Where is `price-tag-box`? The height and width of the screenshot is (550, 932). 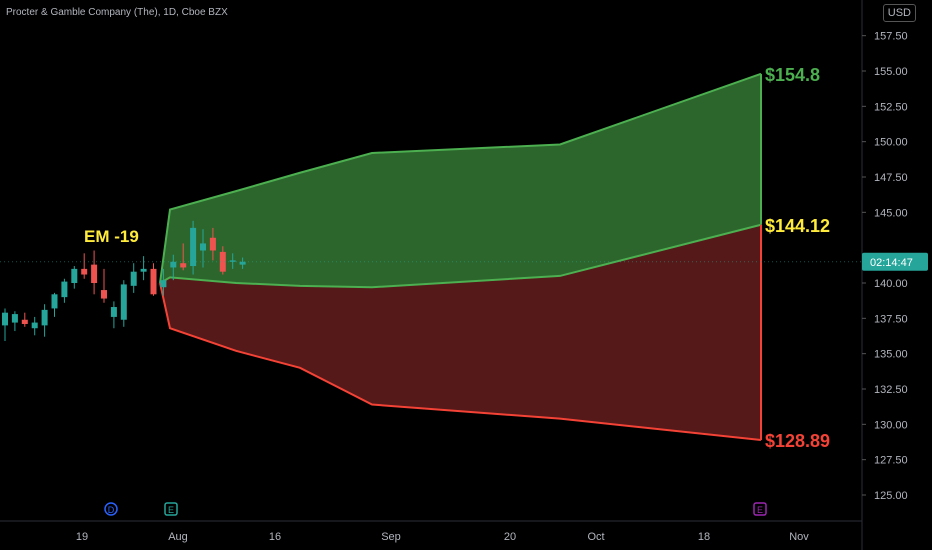 price-tag-box is located at coordinates (895, 261).